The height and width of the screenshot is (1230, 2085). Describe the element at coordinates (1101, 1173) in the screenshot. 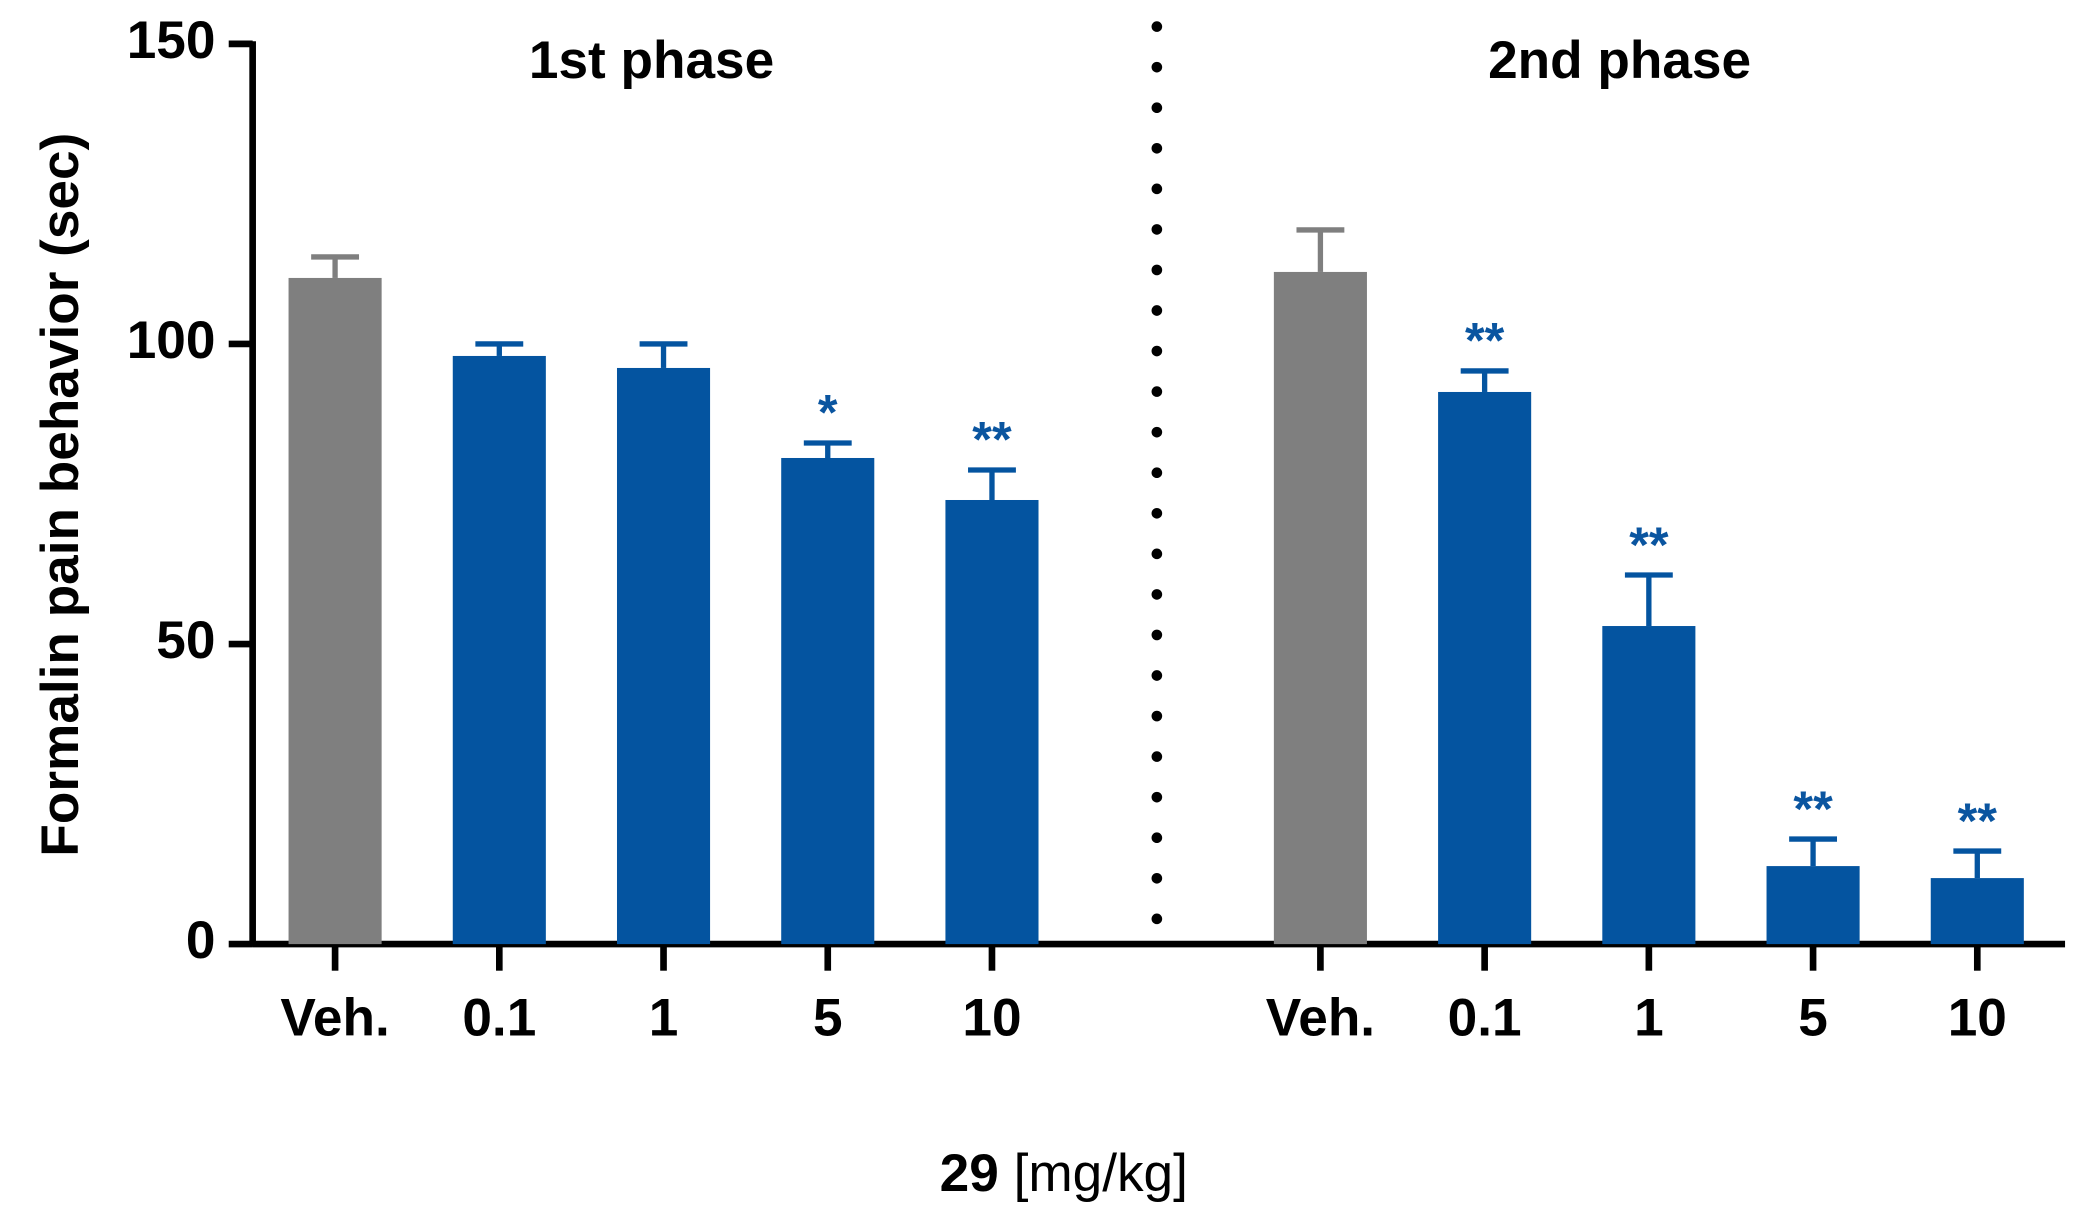

I see `unit: [mg/kg]` at that location.